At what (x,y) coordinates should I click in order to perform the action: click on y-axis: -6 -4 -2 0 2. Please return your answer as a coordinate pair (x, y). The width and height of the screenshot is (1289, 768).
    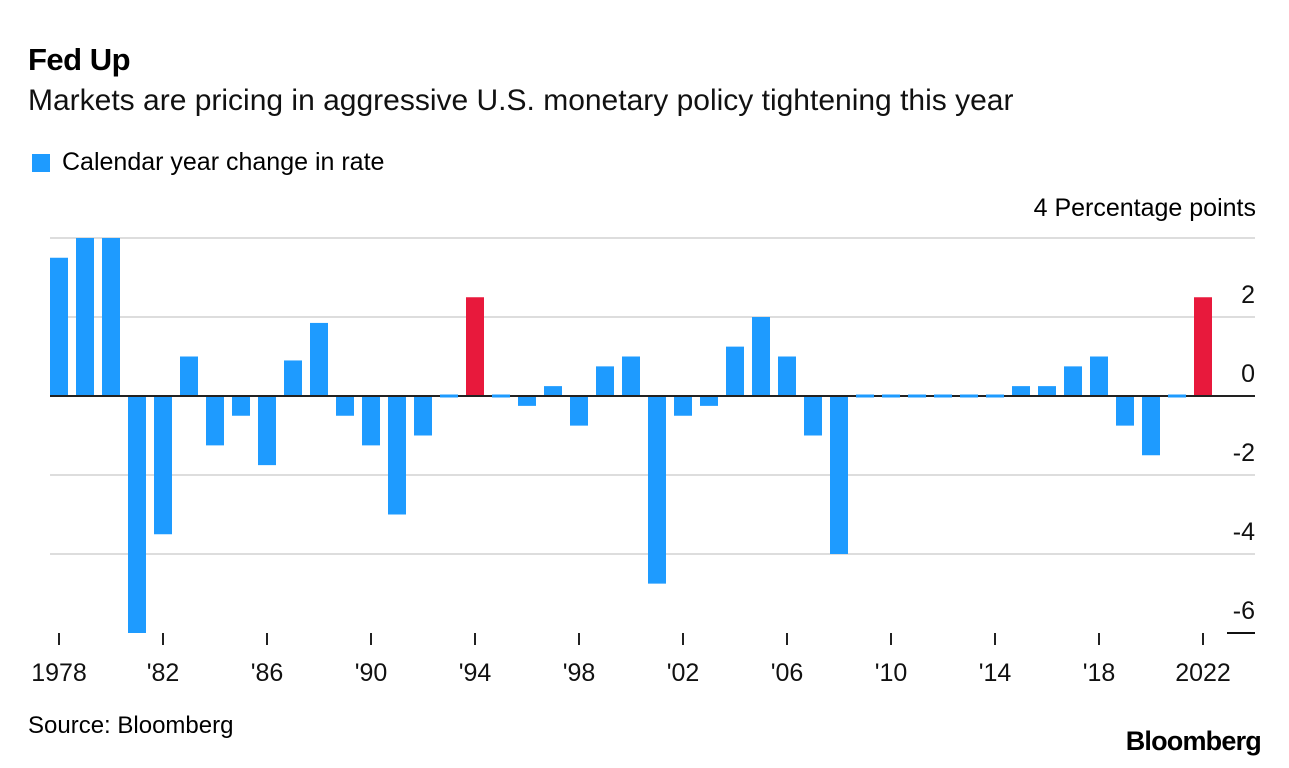
    Looking at the image, I should click on (1244, 453).